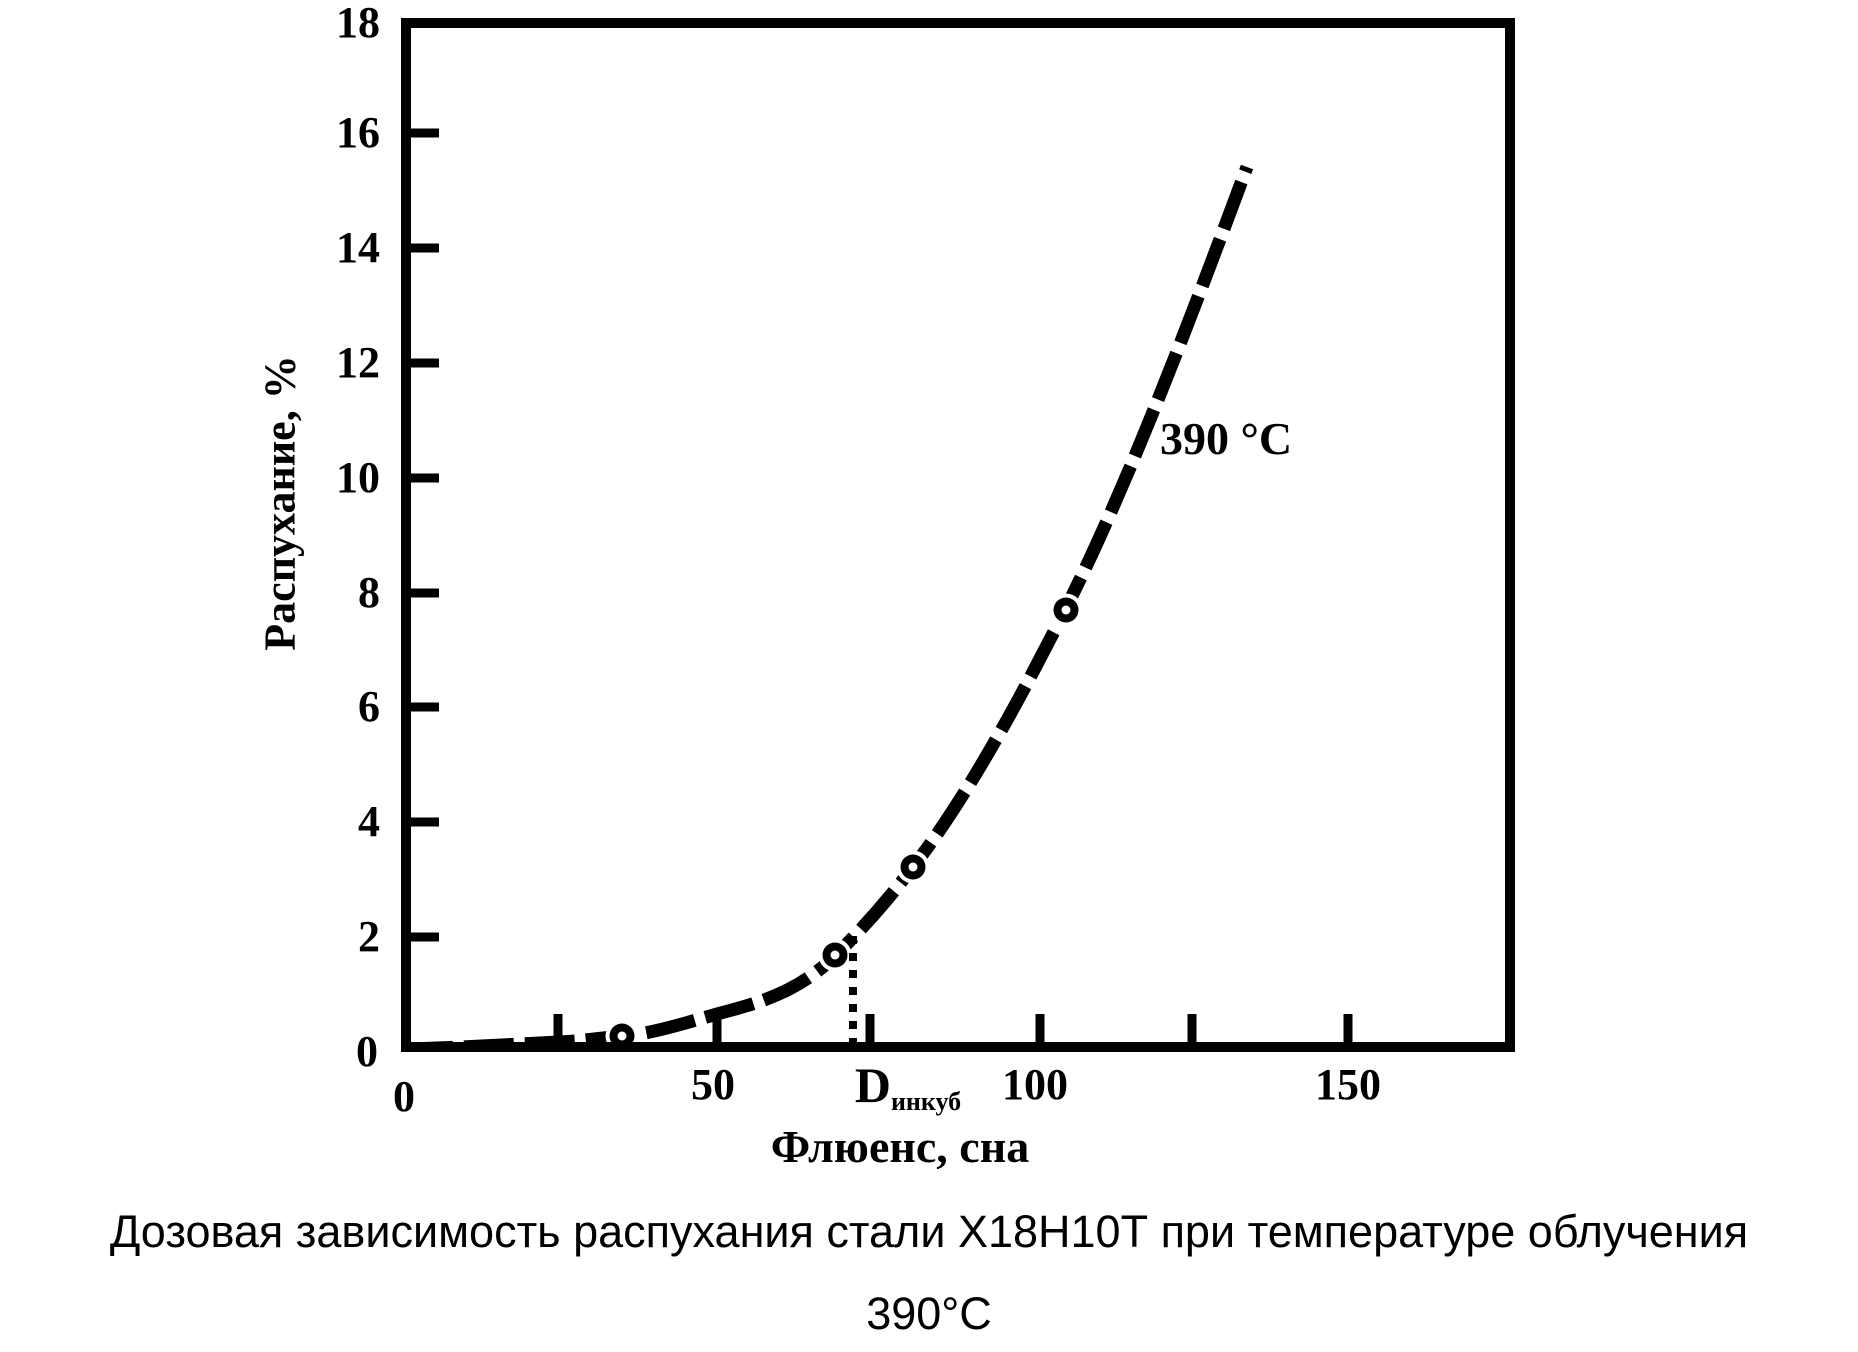 The width and height of the screenshot is (1858, 1352). I want to click on y-tick-label-12: 12, so click(358, 362).